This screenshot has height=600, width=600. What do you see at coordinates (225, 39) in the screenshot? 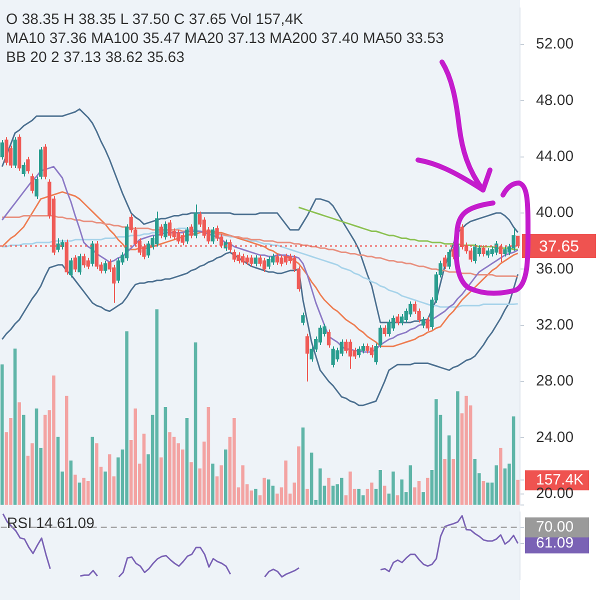
I see `annotation: MA10 37.36 MA100 35.47 MA20 37.13 MA200 37.40 MA50 33.53` at bounding box center [225, 39].